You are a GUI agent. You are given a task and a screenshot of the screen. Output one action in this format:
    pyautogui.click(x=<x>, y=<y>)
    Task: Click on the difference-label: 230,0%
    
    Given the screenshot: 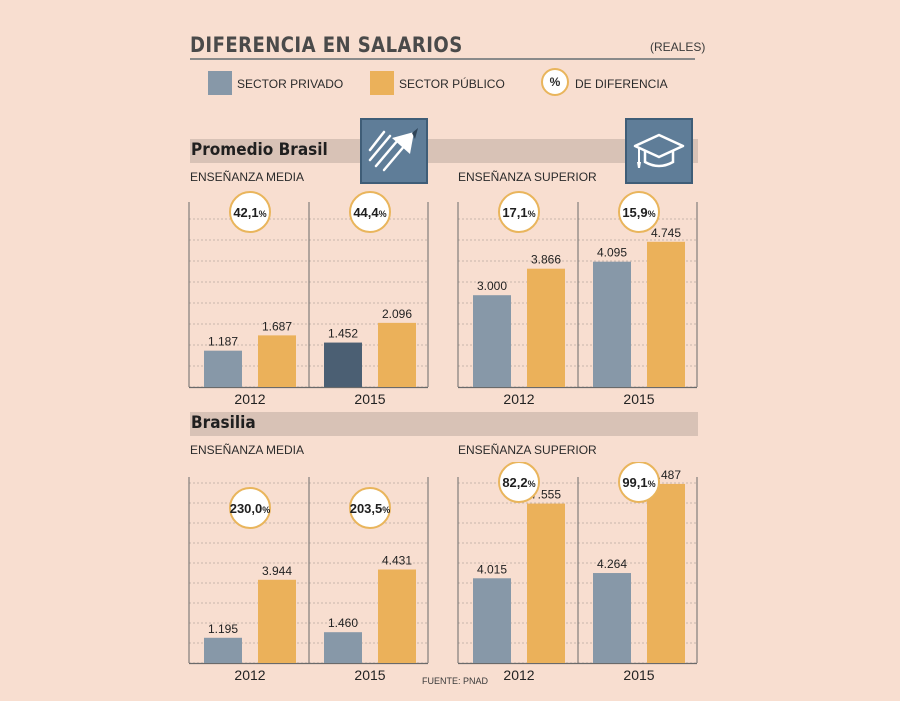 What is the action you would take?
    pyautogui.click(x=250, y=508)
    